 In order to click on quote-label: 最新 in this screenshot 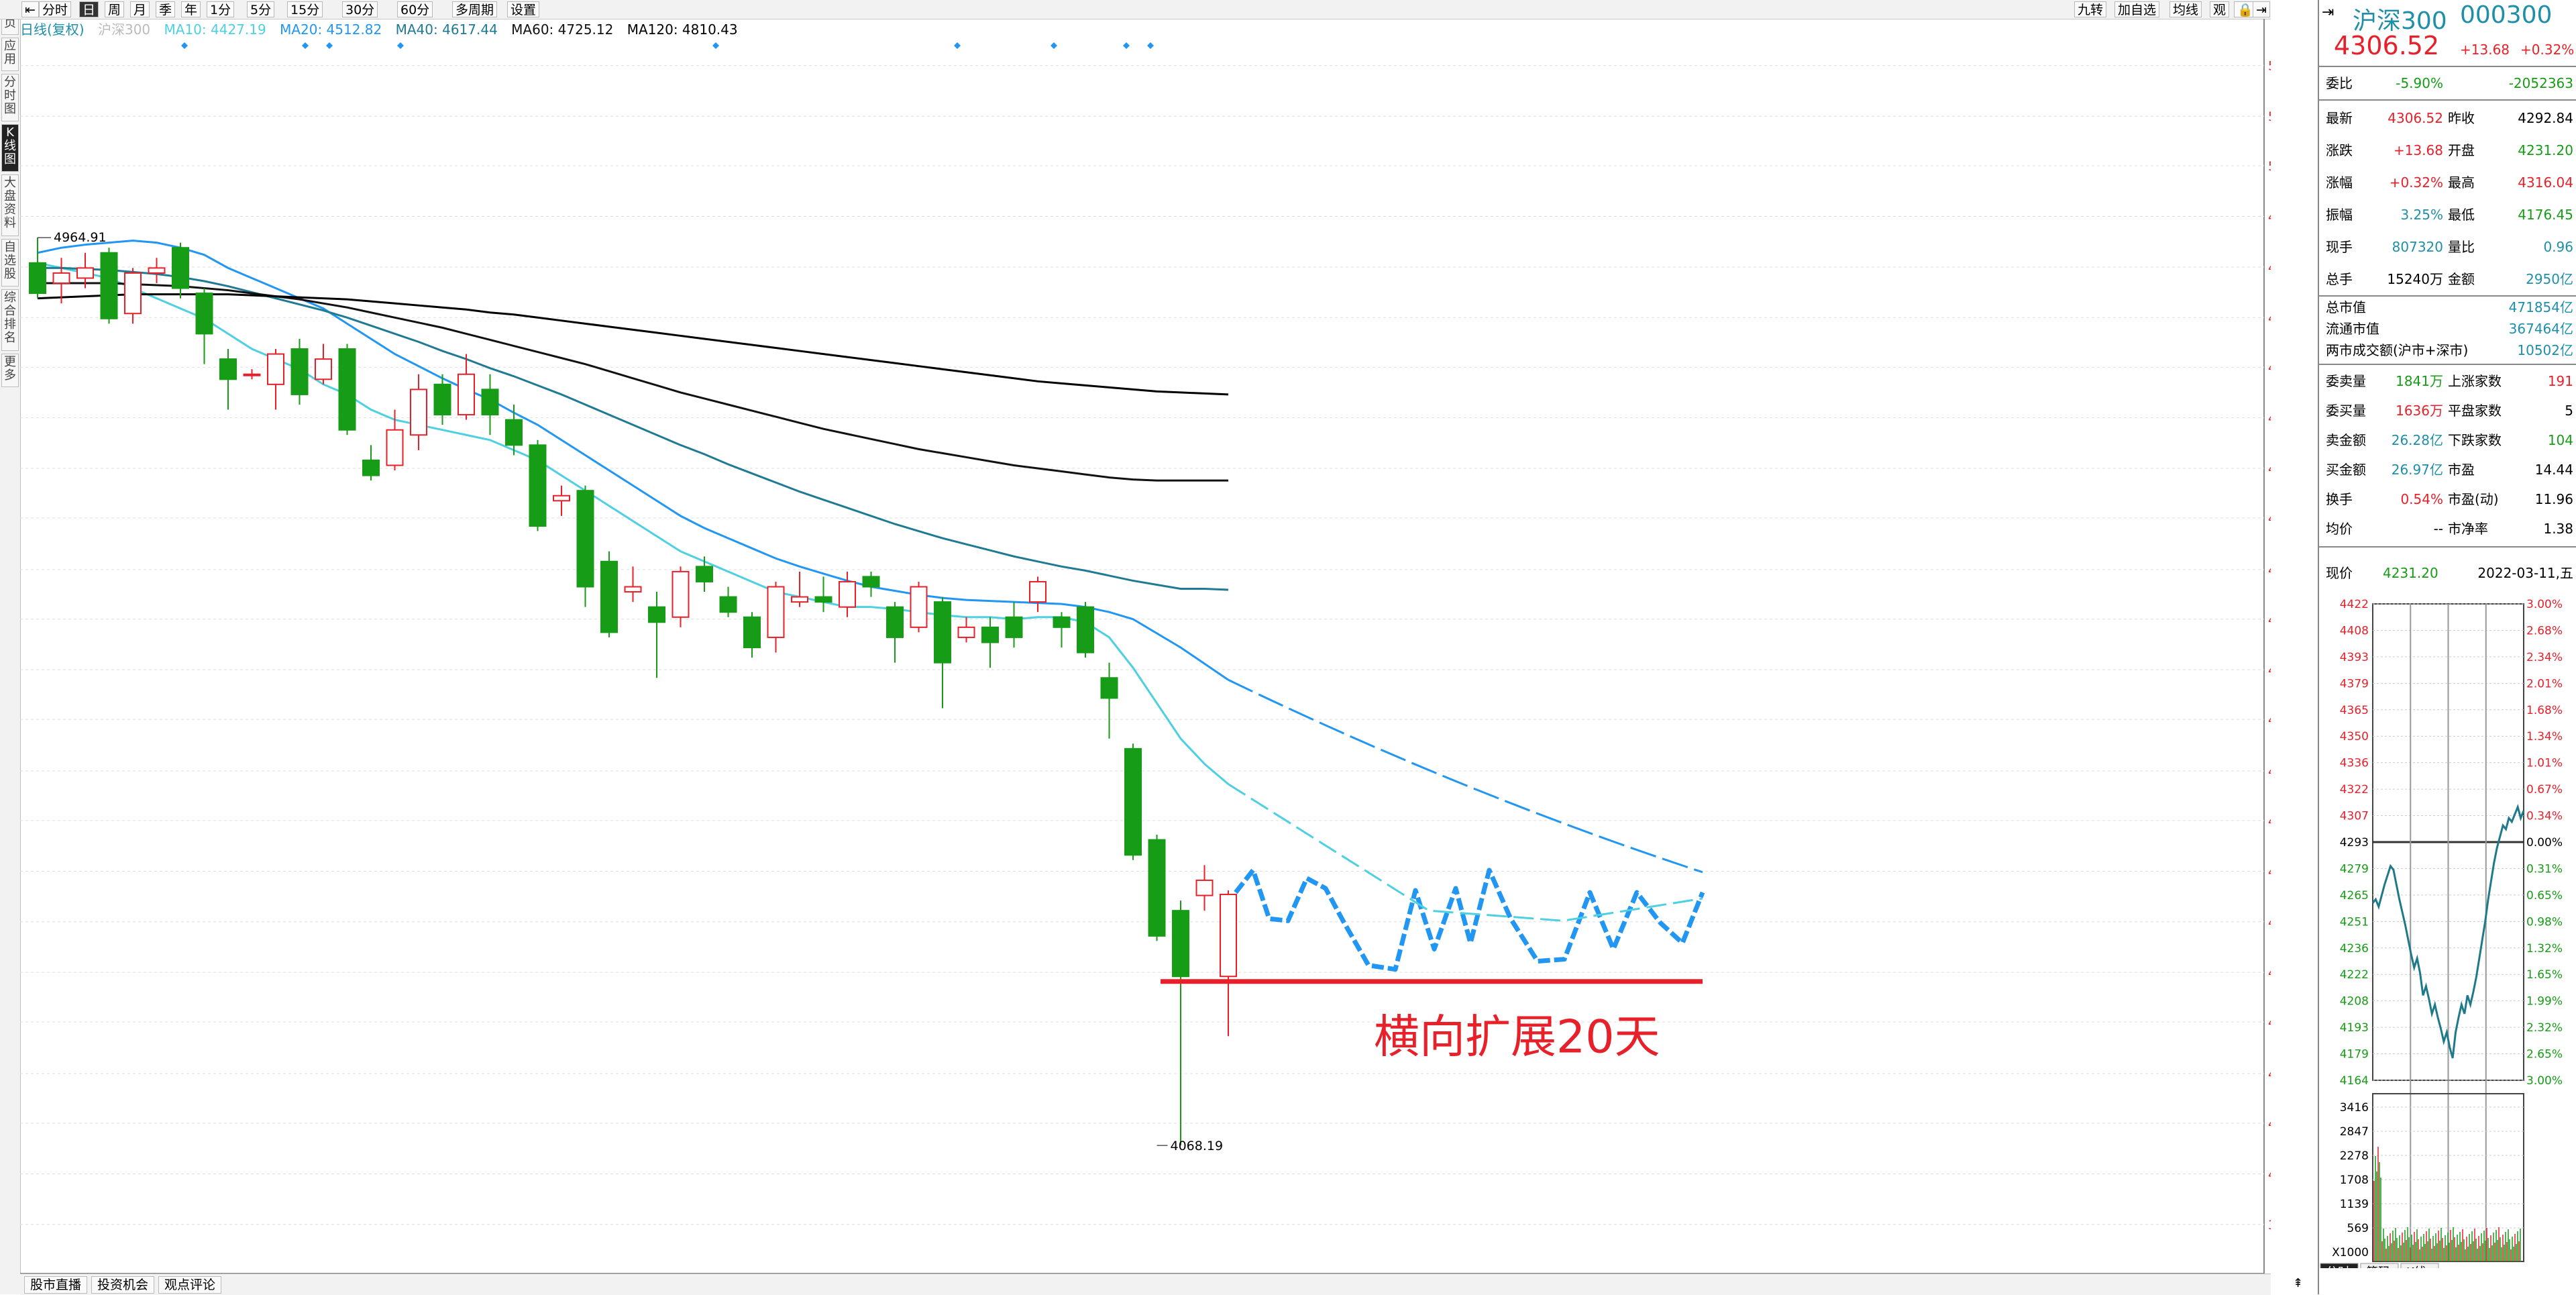, I will do `click(2339, 118)`.